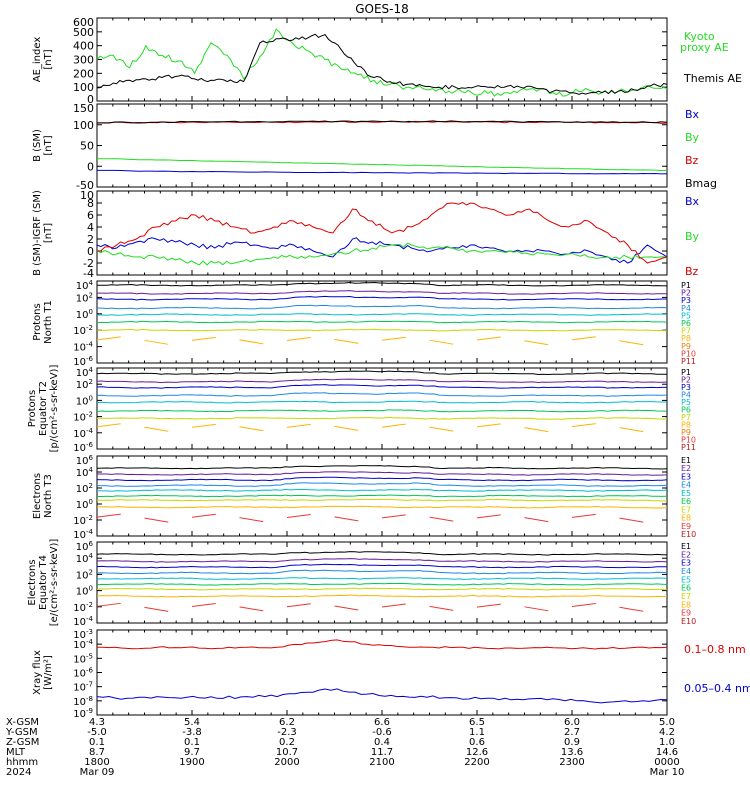 This screenshot has width=750, height=804. What do you see at coordinates (287, 752) in the screenshot?
I see `footer-cell: 10.7` at bounding box center [287, 752].